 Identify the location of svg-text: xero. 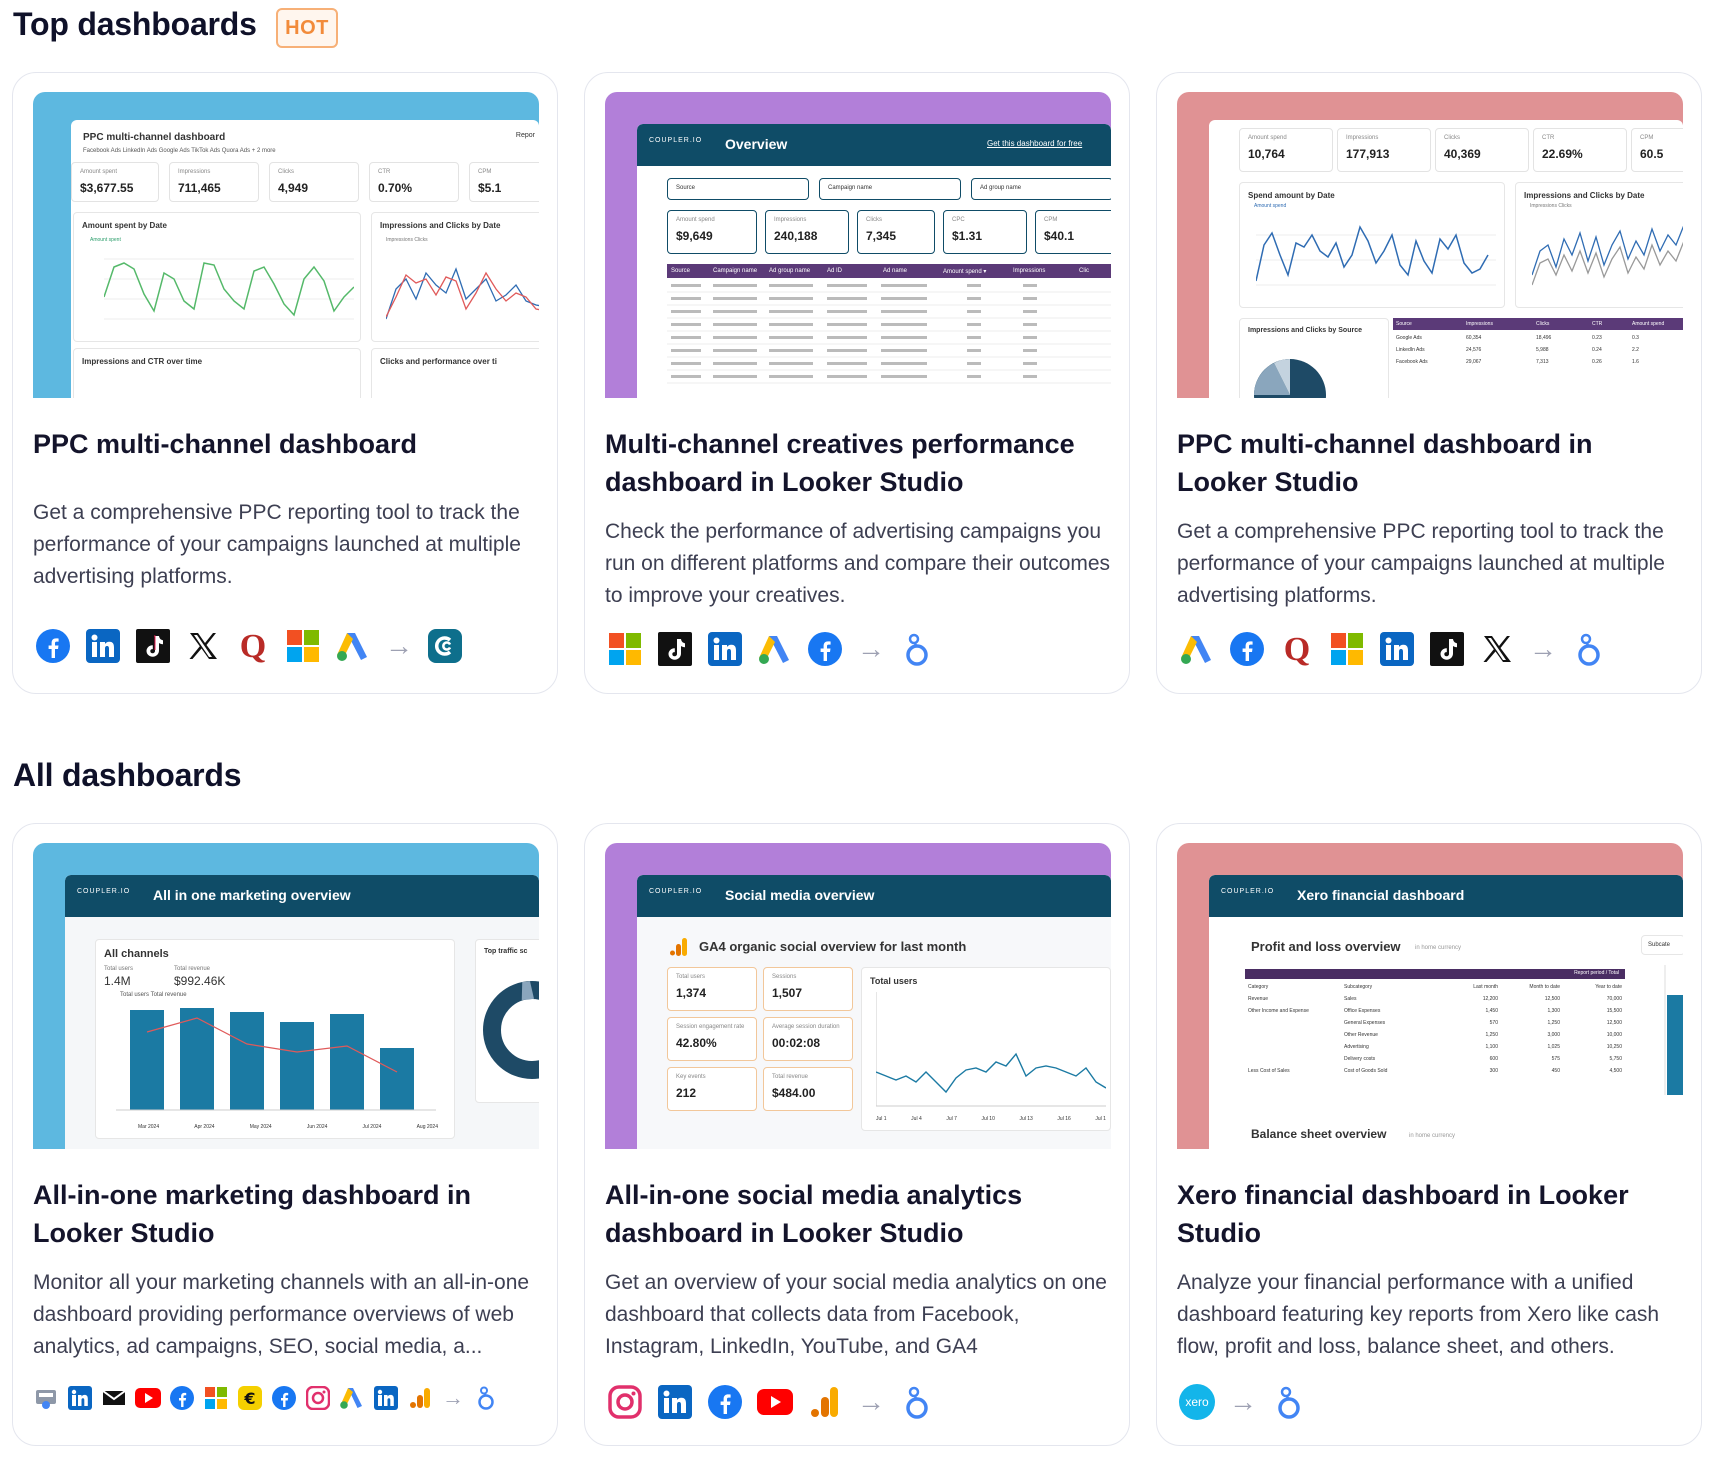
(1197, 1402).